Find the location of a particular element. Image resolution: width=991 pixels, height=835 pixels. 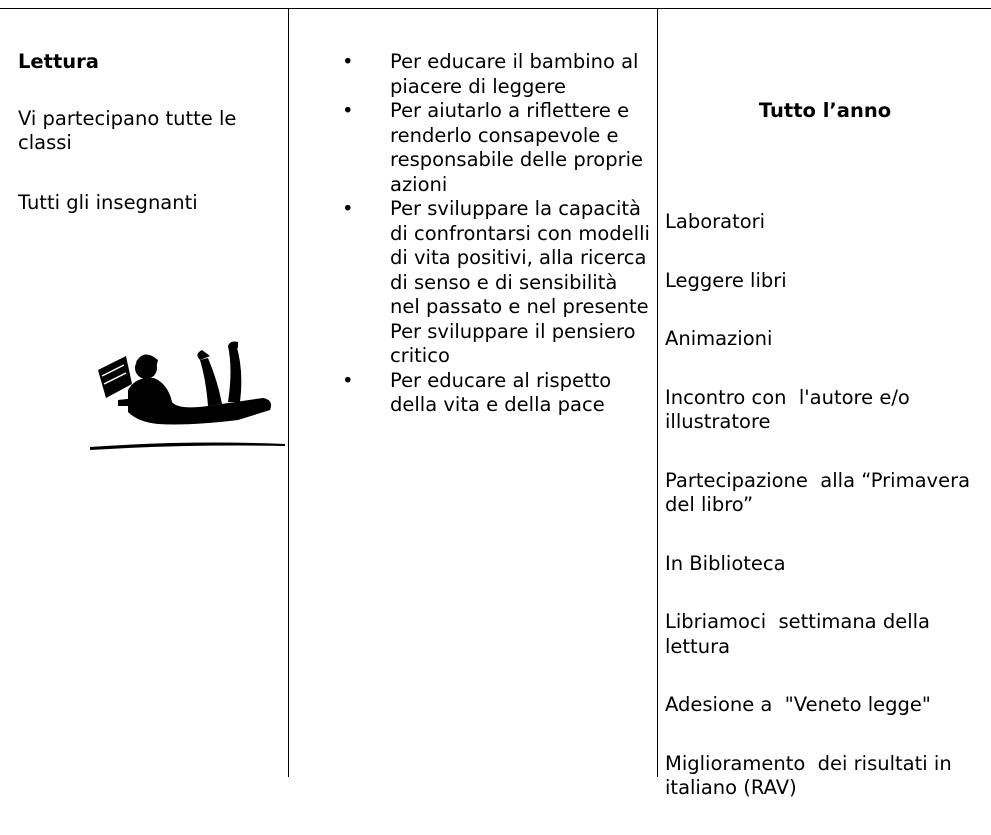

activity-info: Tutti gli insegnanti is located at coordinates (108, 202).